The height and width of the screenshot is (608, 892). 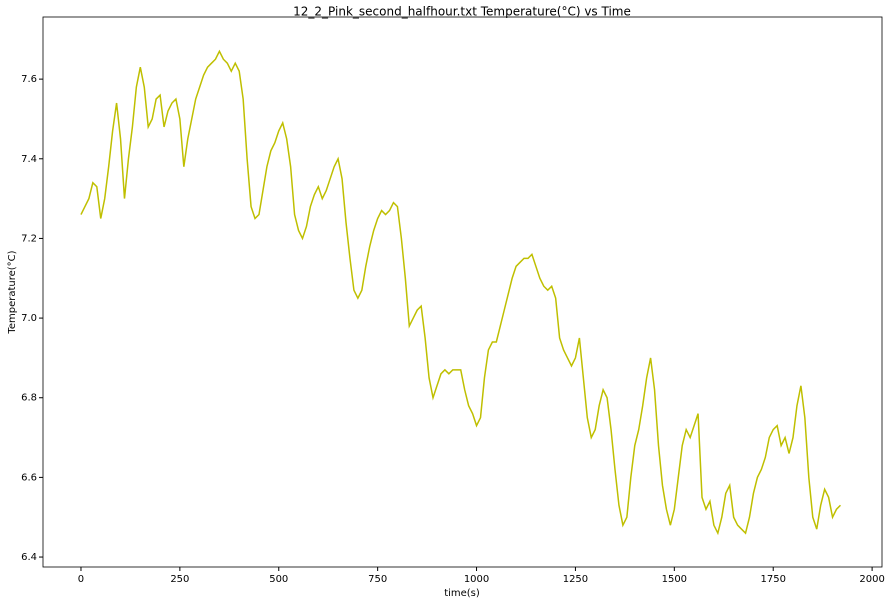 I want to click on x-tick-label: 1750, so click(x=772, y=579).